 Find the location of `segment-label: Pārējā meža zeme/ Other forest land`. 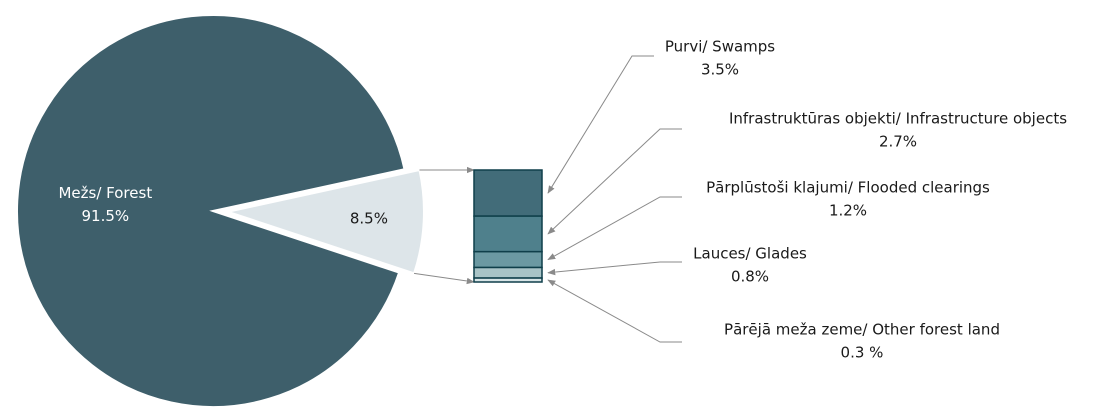

segment-label: Pārējā meža zeme/ Other forest land is located at coordinates (862, 330).